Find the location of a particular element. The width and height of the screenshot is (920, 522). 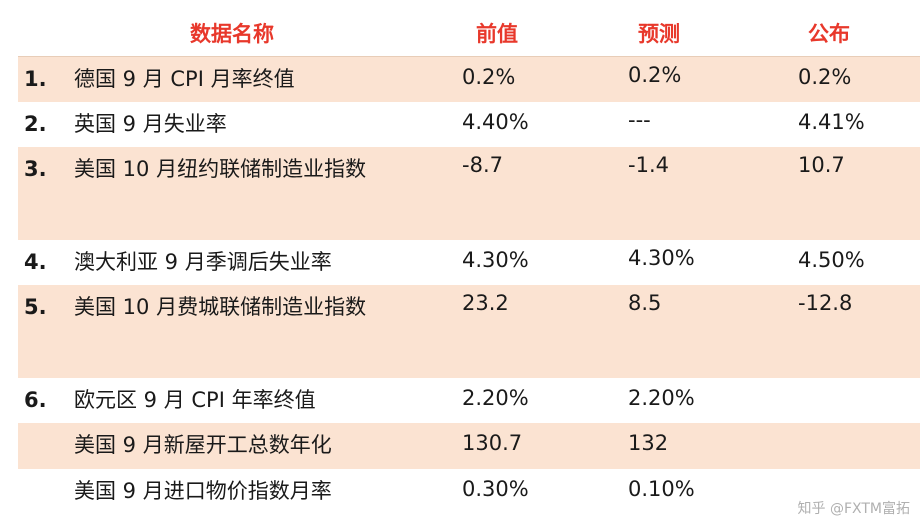

row-prev: 0.2% is located at coordinates (489, 77).